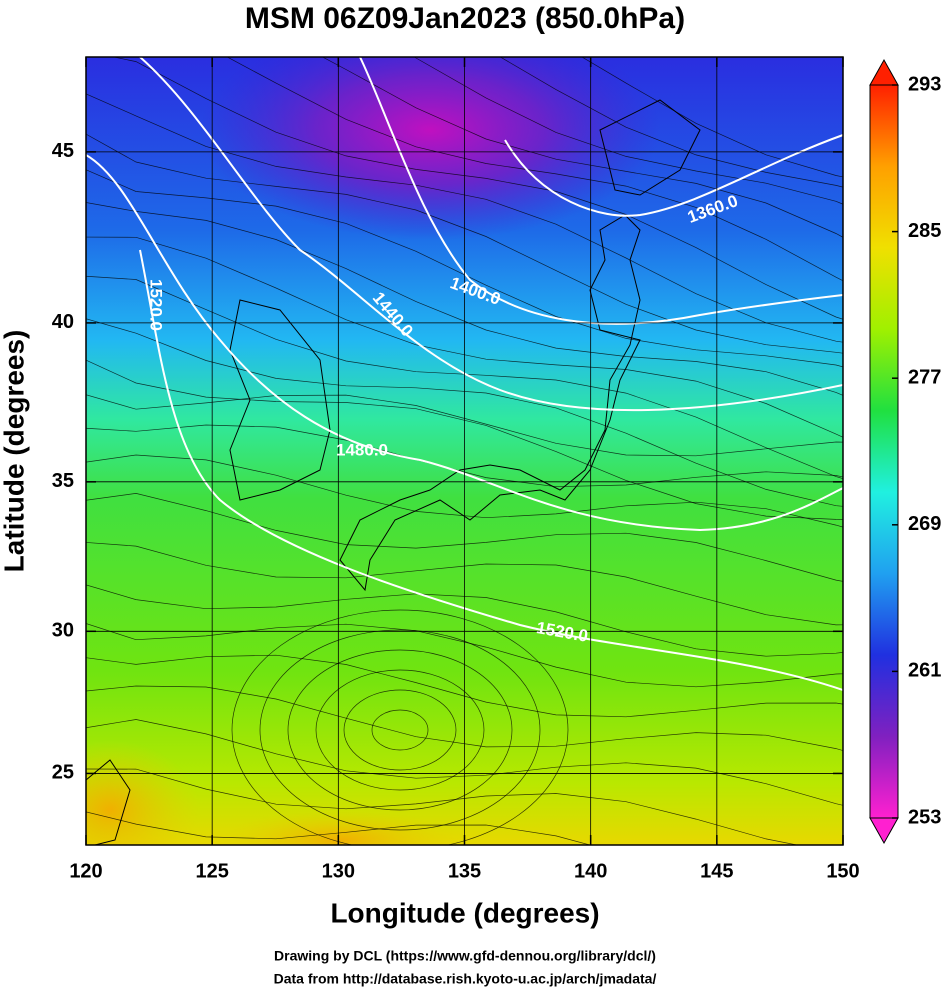 This screenshot has height=993, width=952. Describe the element at coordinates (465, 18) in the screenshot. I see `title: MSM 06Z09Jan2023 (850.0hPa)` at that location.